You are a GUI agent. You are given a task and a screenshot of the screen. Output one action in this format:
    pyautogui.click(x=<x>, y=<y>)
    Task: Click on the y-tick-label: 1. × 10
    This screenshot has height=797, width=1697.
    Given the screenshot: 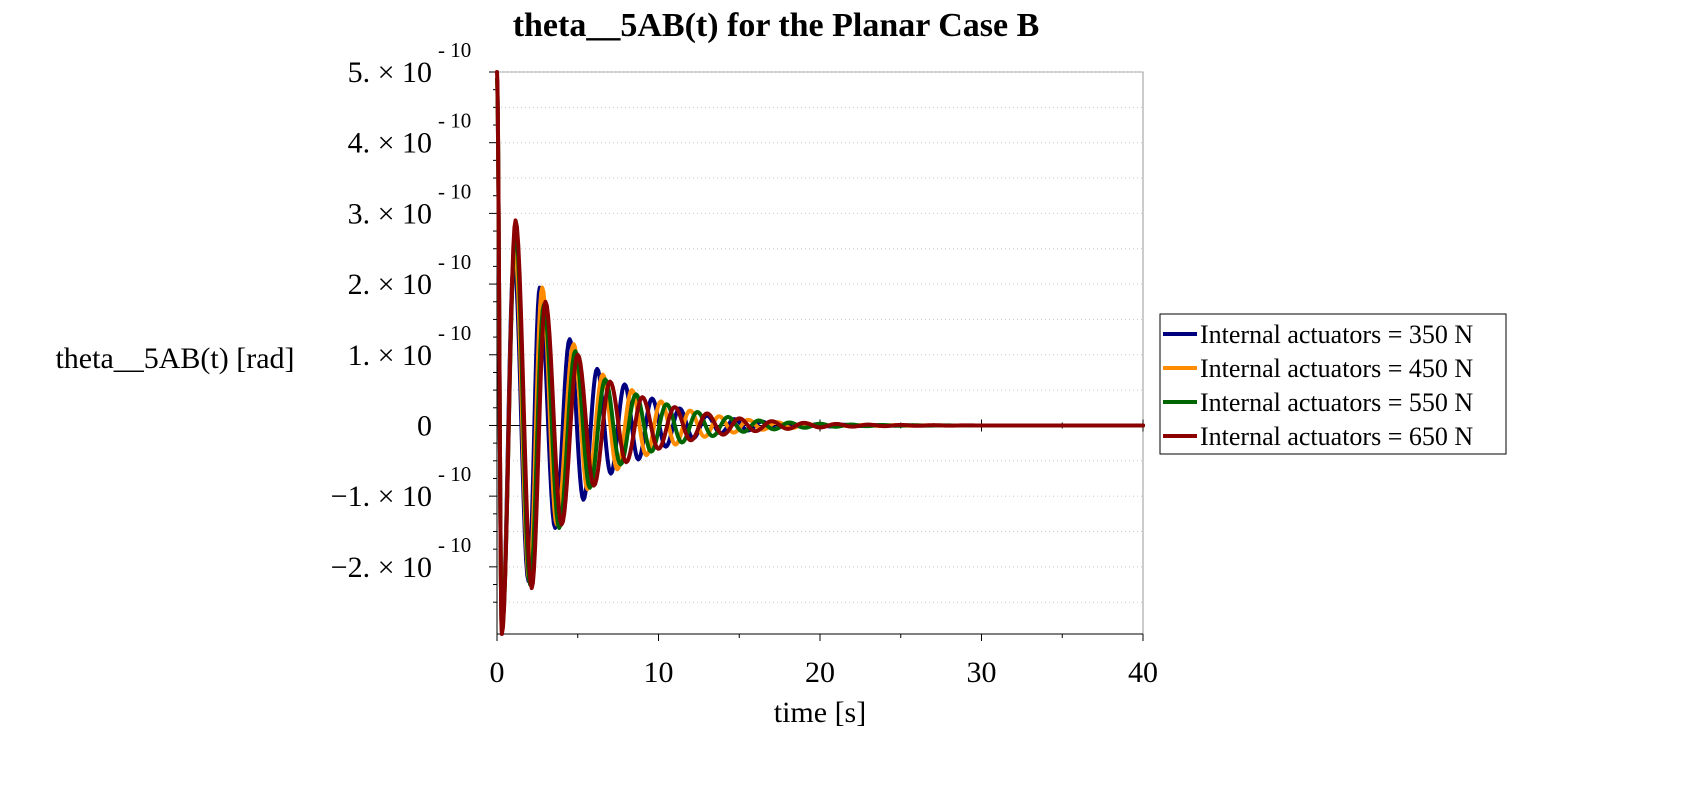 What is the action you would take?
    pyautogui.click(x=390, y=355)
    